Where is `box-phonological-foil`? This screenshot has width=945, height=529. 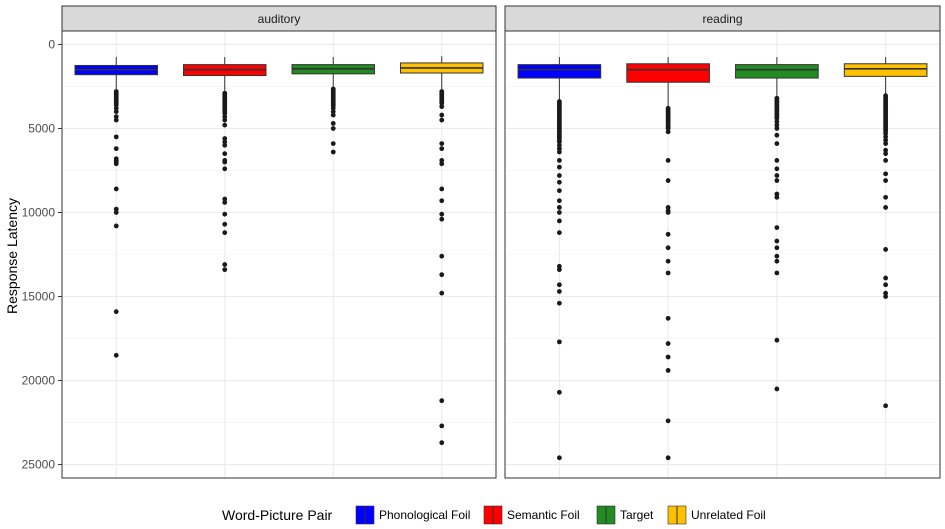
box-phonological-foil is located at coordinates (116, 207).